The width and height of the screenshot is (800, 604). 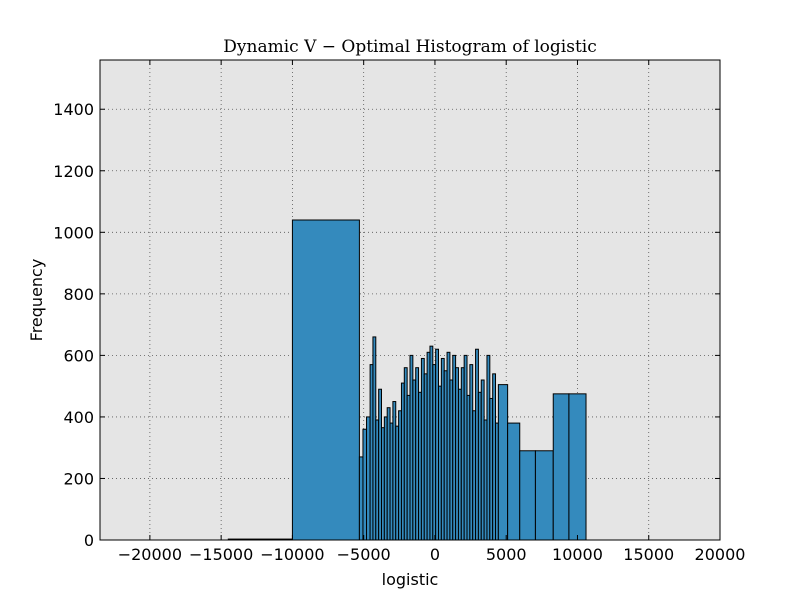 What do you see at coordinates (78, 294) in the screenshot?
I see `y-tick-label: 800` at bounding box center [78, 294].